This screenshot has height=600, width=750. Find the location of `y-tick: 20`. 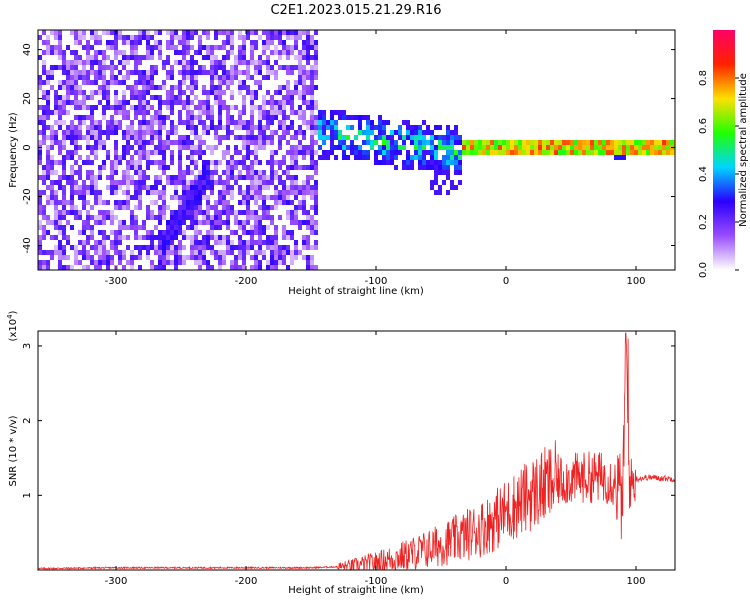

y-tick: 20 is located at coordinates (348, 98).